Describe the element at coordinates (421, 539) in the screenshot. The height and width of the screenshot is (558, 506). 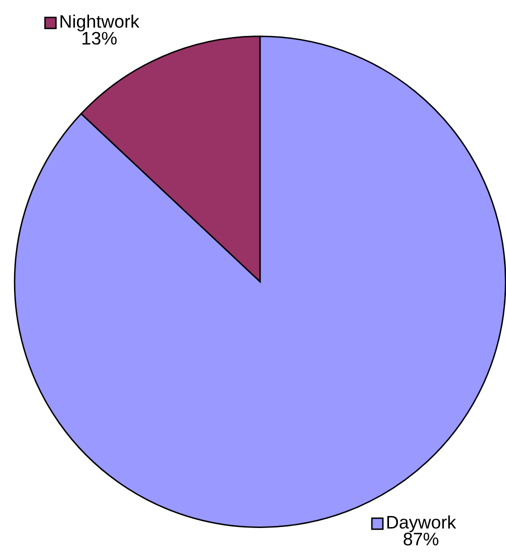
I see `data-label: 87%` at that location.